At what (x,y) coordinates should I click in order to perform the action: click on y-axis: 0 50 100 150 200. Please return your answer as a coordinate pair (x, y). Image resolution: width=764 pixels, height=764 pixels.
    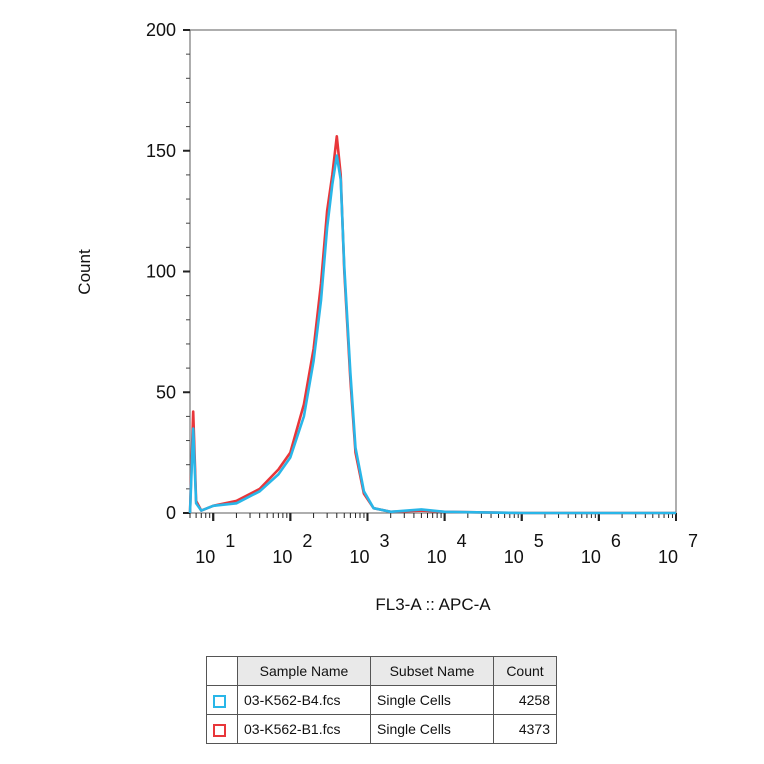
    Looking at the image, I should click on (168, 271).